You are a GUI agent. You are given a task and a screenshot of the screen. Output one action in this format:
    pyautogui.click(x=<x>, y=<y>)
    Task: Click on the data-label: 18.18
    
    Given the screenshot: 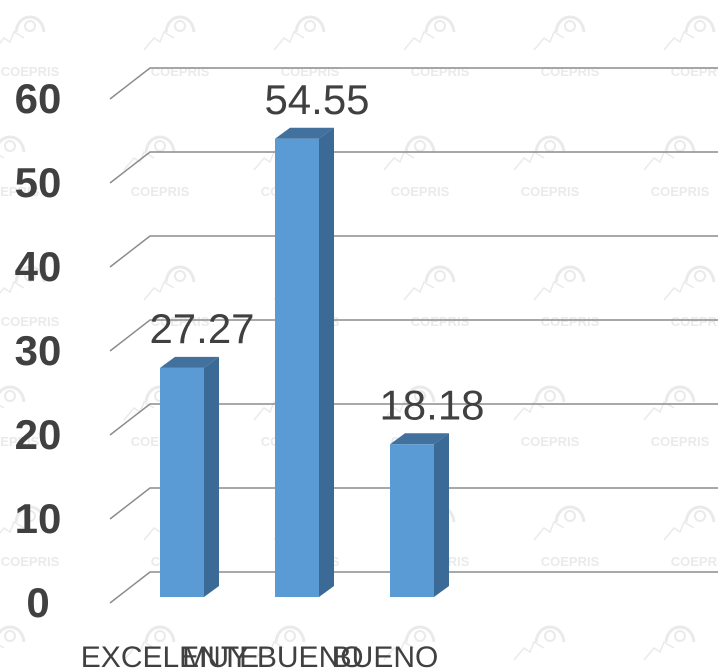 What is the action you would take?
    pyautogui.click(x=431, y=404)
    